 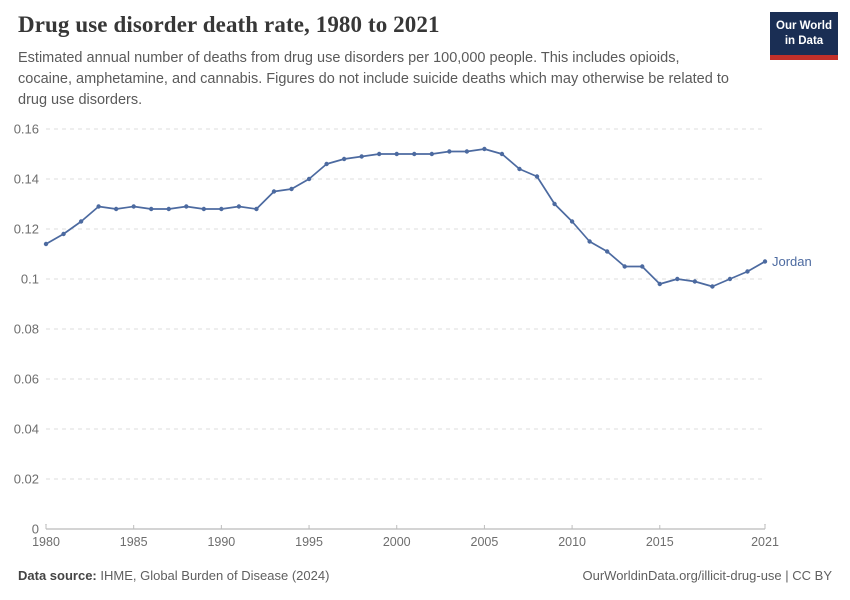 I want to click on y-axis-tick-label: 0.06, so click(x=26, y=379).